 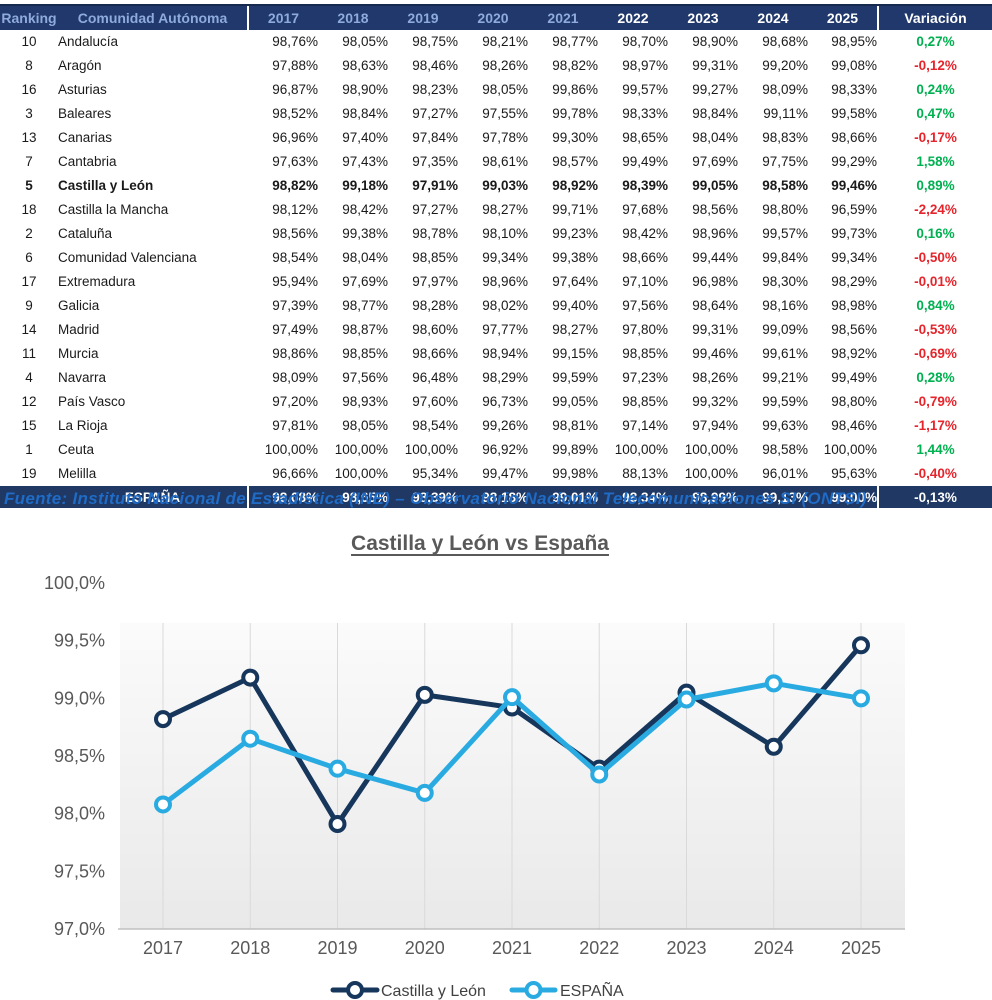 I want to click on comunidad-cell: Aragón, so click(x=153, y=65).